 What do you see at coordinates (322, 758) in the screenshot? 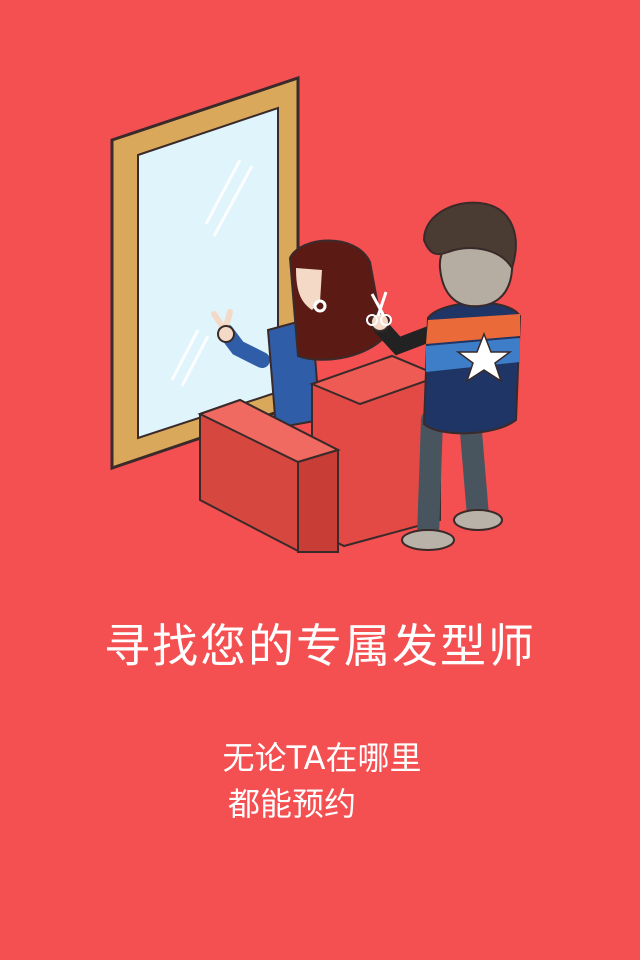
I see `splash-subtitle-line-1: 无论TA在哪里` at bounding box center [322, 758].